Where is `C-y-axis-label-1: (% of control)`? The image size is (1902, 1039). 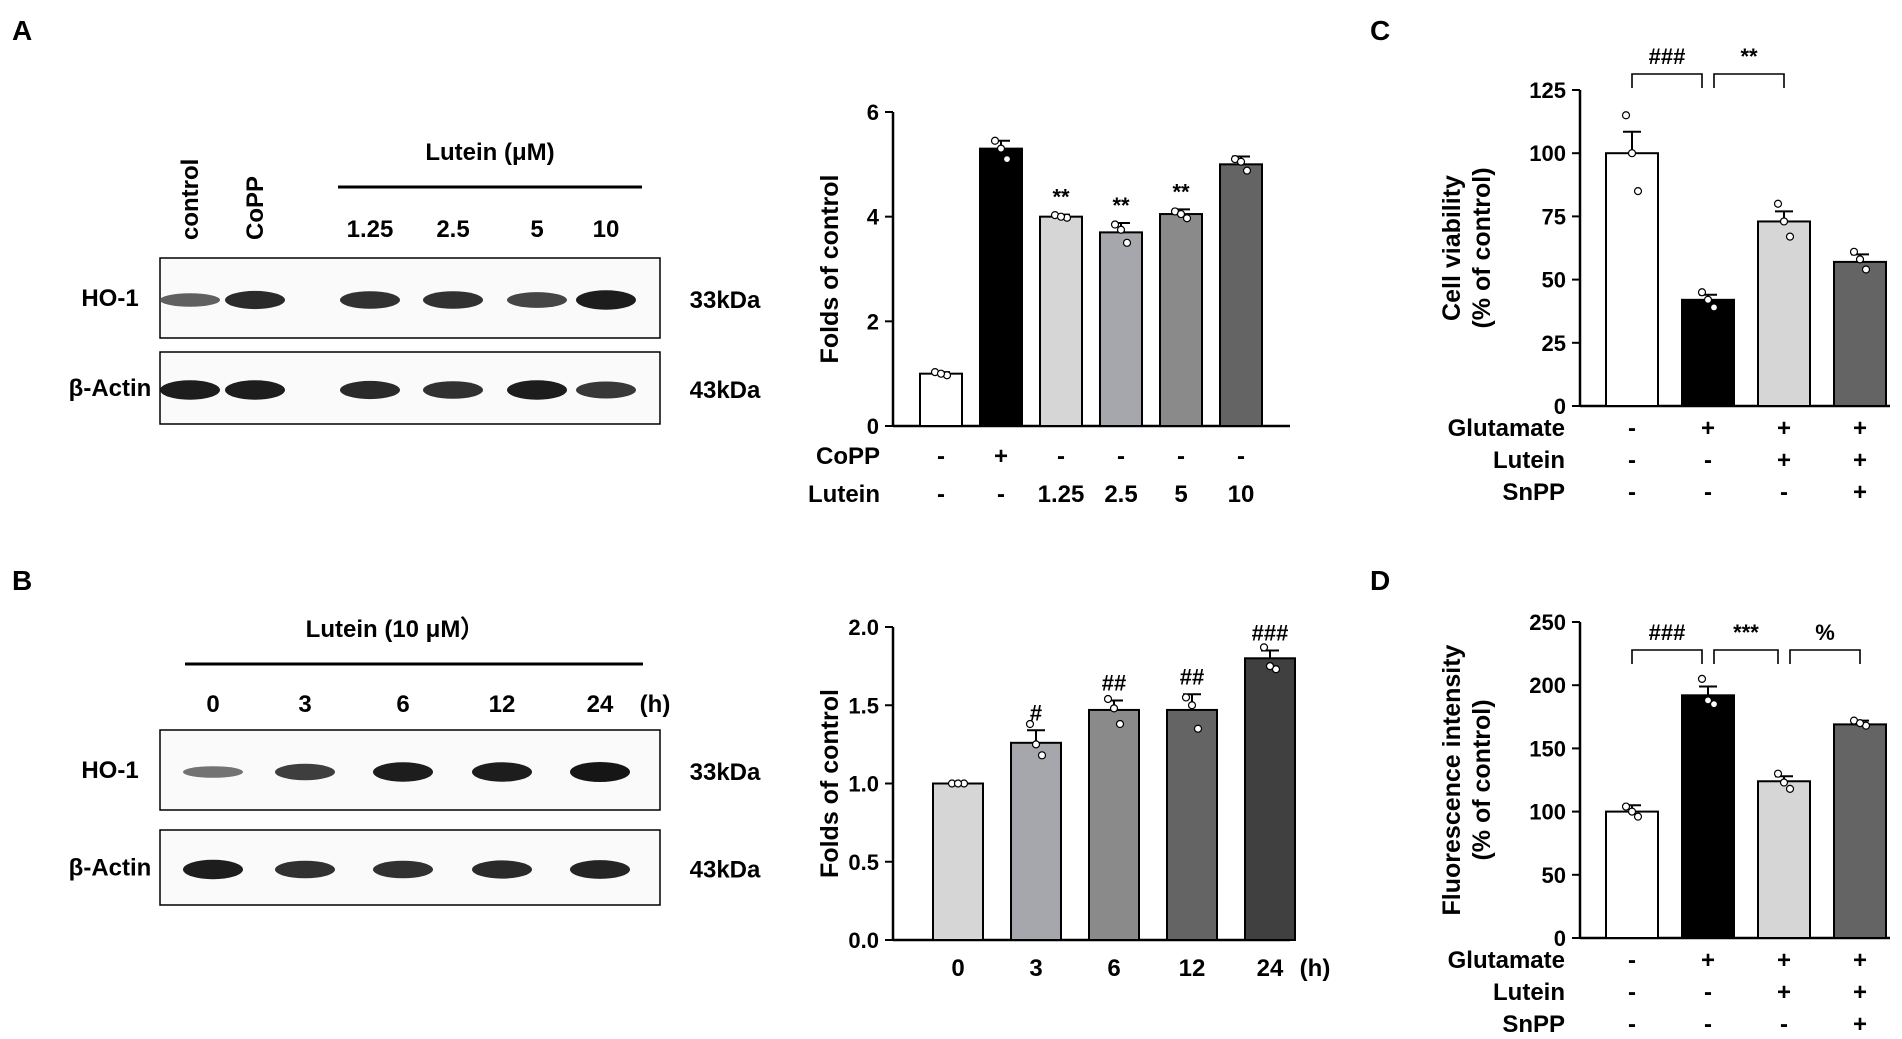
C-y-axis-label-1: (% of control) is located at coordinates (1482, 247).